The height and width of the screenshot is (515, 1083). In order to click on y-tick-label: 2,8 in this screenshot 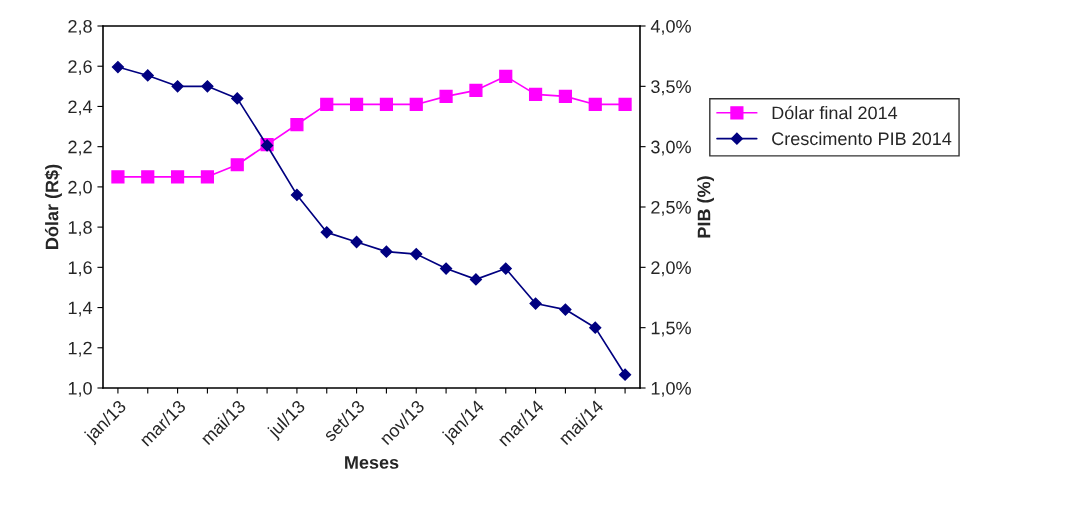, I will do `click(80, 27)`.